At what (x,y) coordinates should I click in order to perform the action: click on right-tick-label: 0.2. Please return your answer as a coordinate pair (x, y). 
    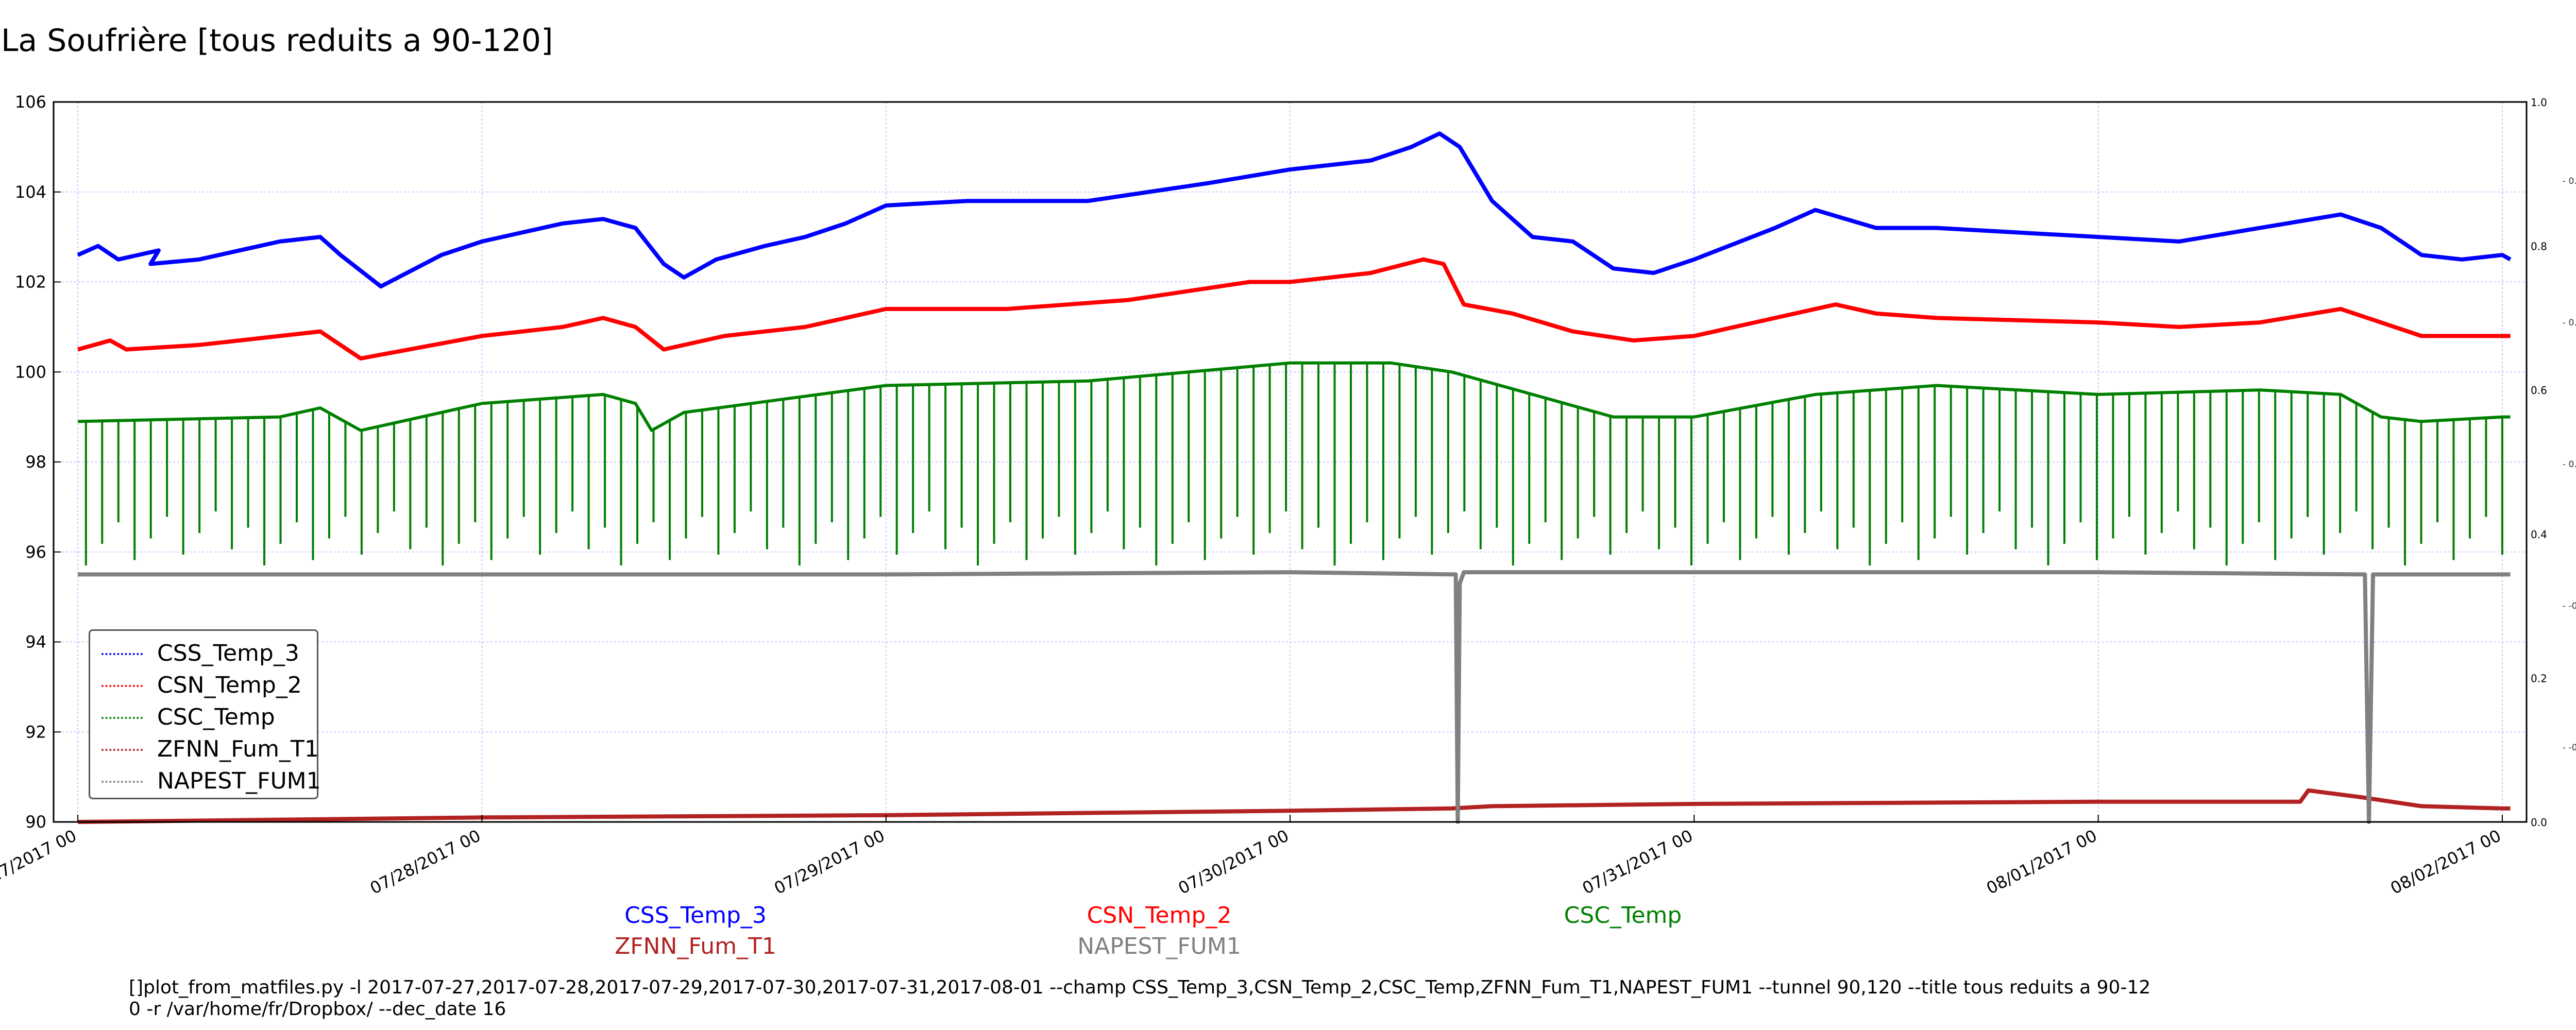
    Looking at the image, I should click on (2539, 678).